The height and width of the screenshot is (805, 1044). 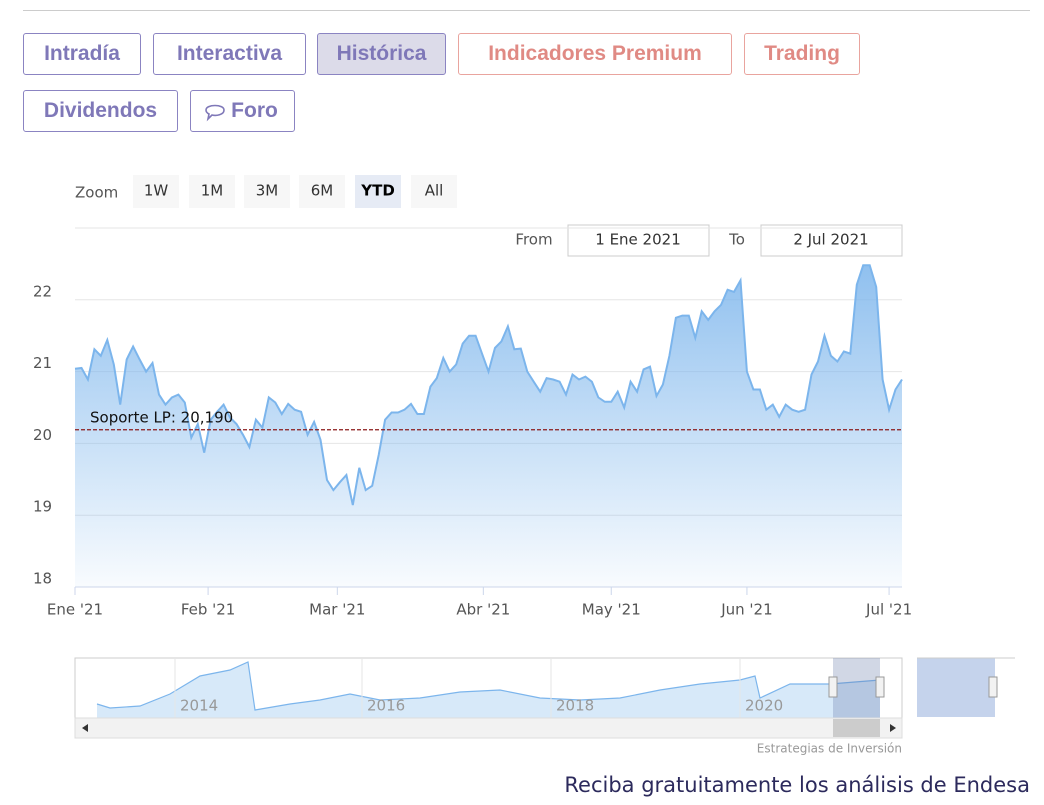 What do you see at coordinates (611, 610) in the screenshot?
I see `x-tick-label: May '21` at bounding box center [611, 610].